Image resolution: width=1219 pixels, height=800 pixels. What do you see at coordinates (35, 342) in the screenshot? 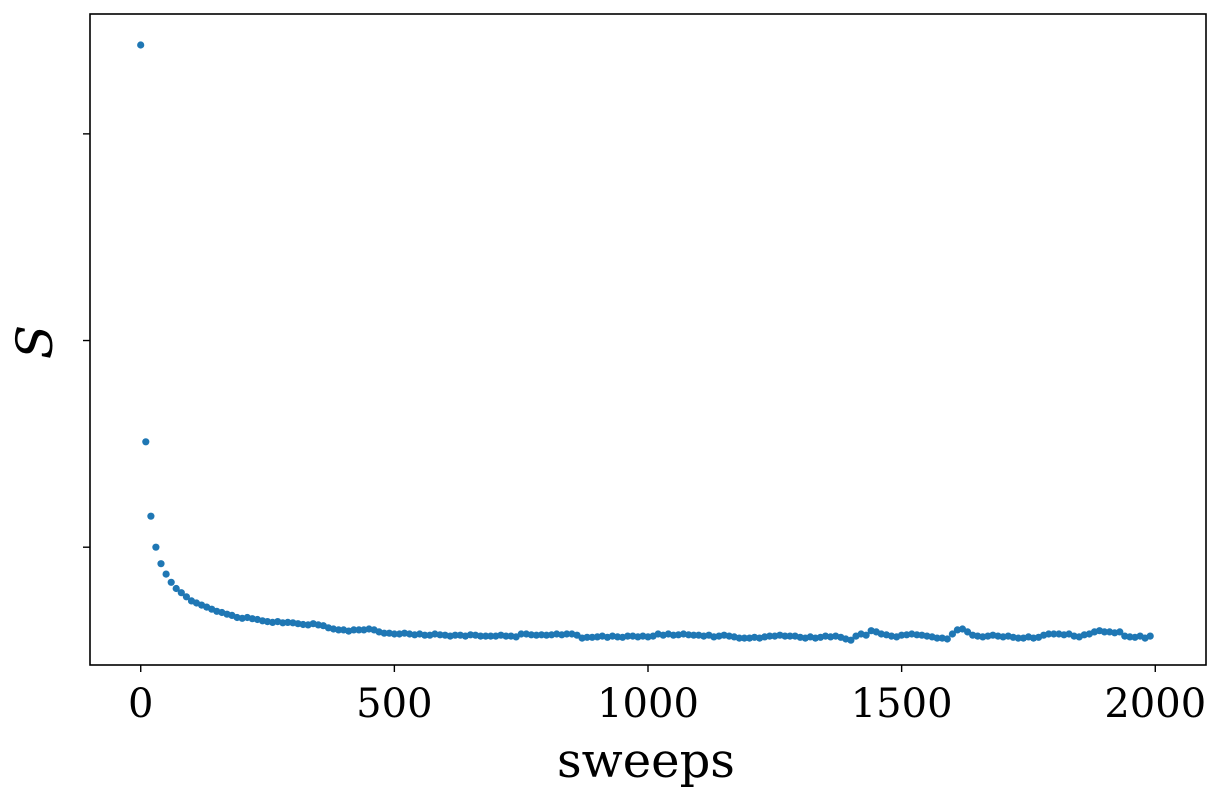
I see `y-axis-label: S` at bounding box center [35, 342].